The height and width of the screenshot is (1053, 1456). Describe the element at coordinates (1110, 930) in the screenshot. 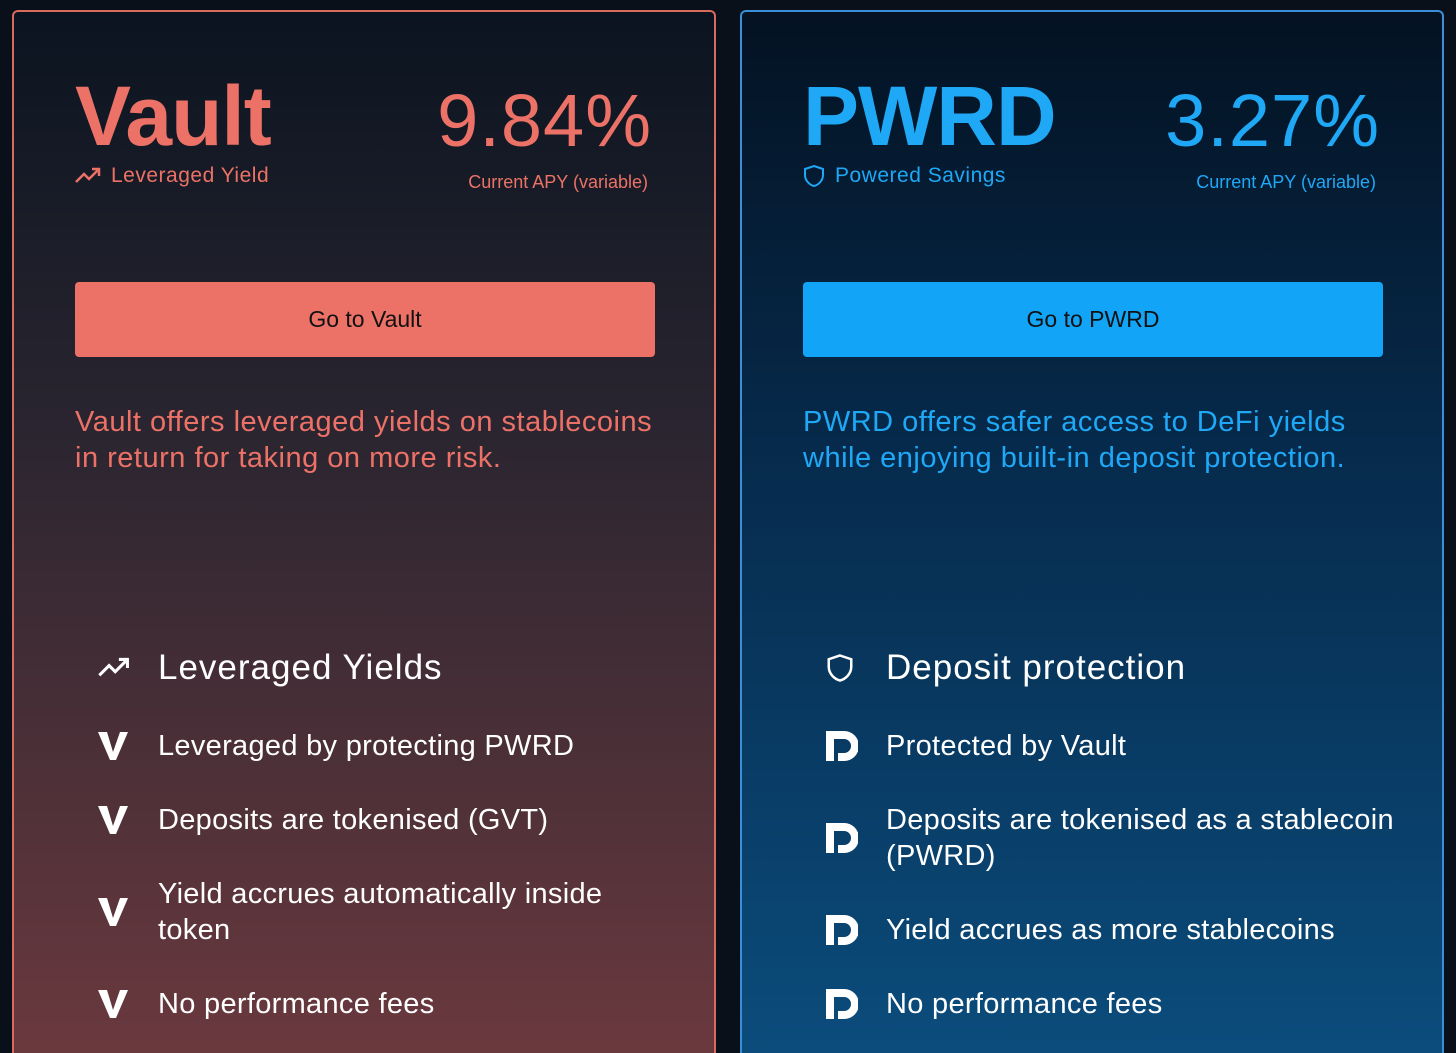

I see `feature-text: Yield accrues as more stablecoins` at that location.